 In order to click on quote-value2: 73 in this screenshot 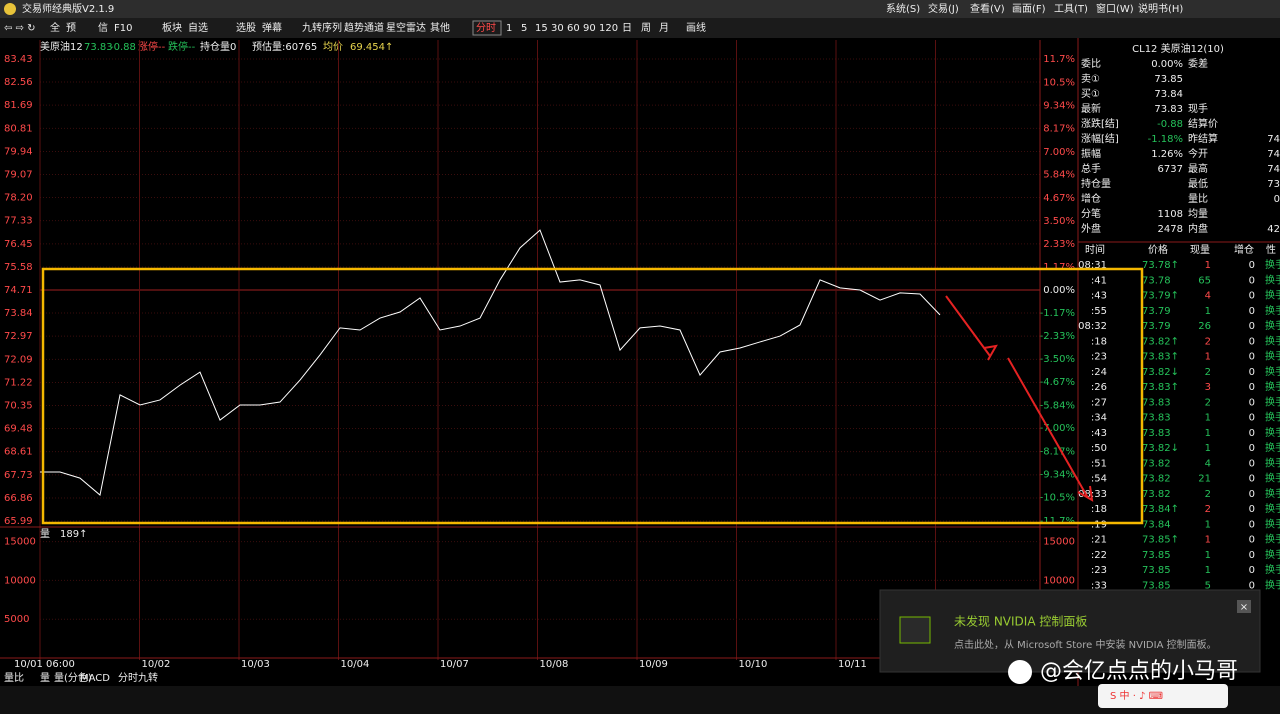, I will do `click(1273, 184)`.